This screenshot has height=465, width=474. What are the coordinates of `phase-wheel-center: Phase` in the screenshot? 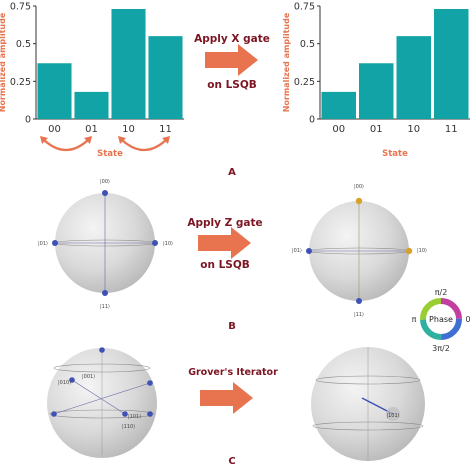 It's located at (441, 319).